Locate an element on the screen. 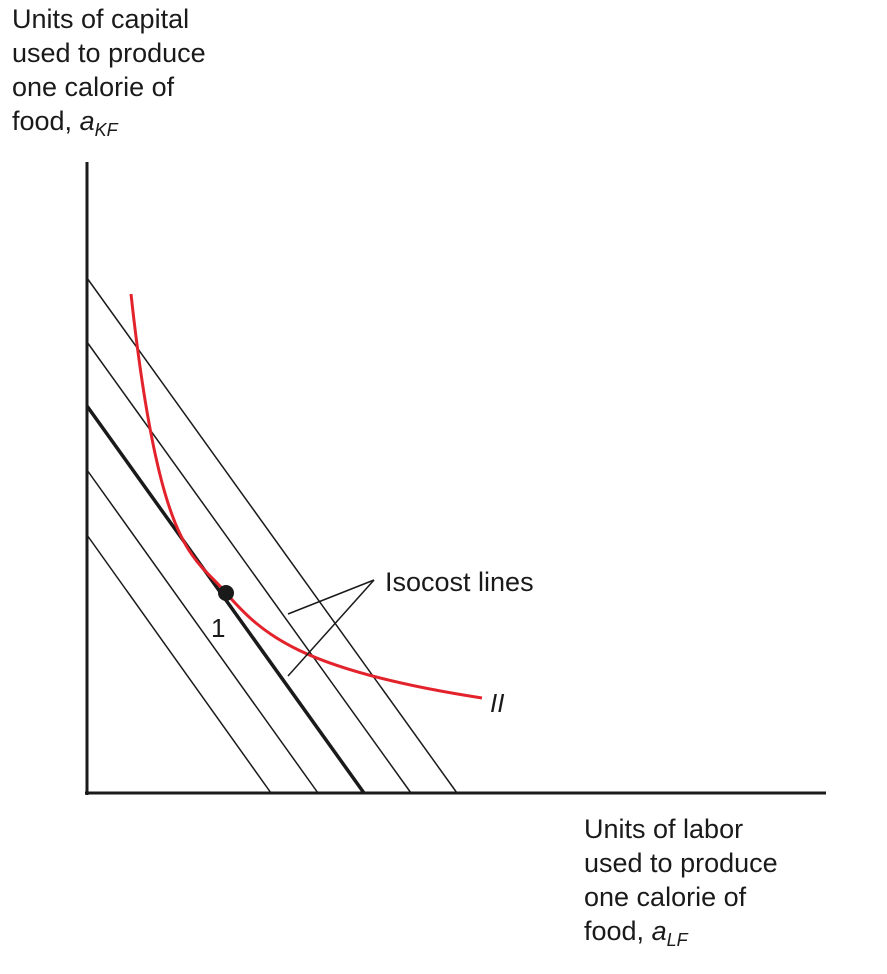 The image size is (887, 974). x-axis-label-line-3: one calorie of is located at coordinates (665, 897).